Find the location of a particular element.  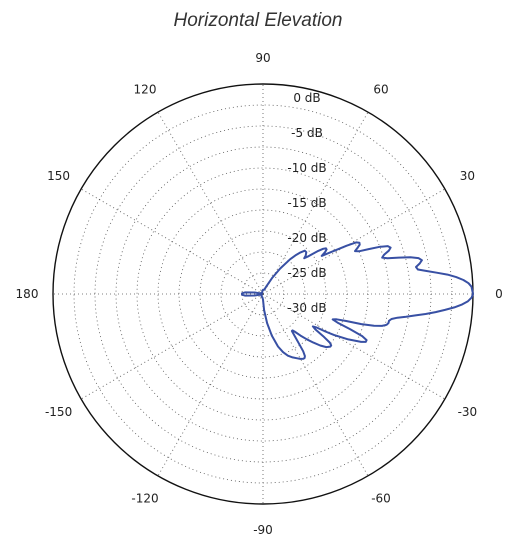

angle-label: -150 is located at coordinates (58, 412).